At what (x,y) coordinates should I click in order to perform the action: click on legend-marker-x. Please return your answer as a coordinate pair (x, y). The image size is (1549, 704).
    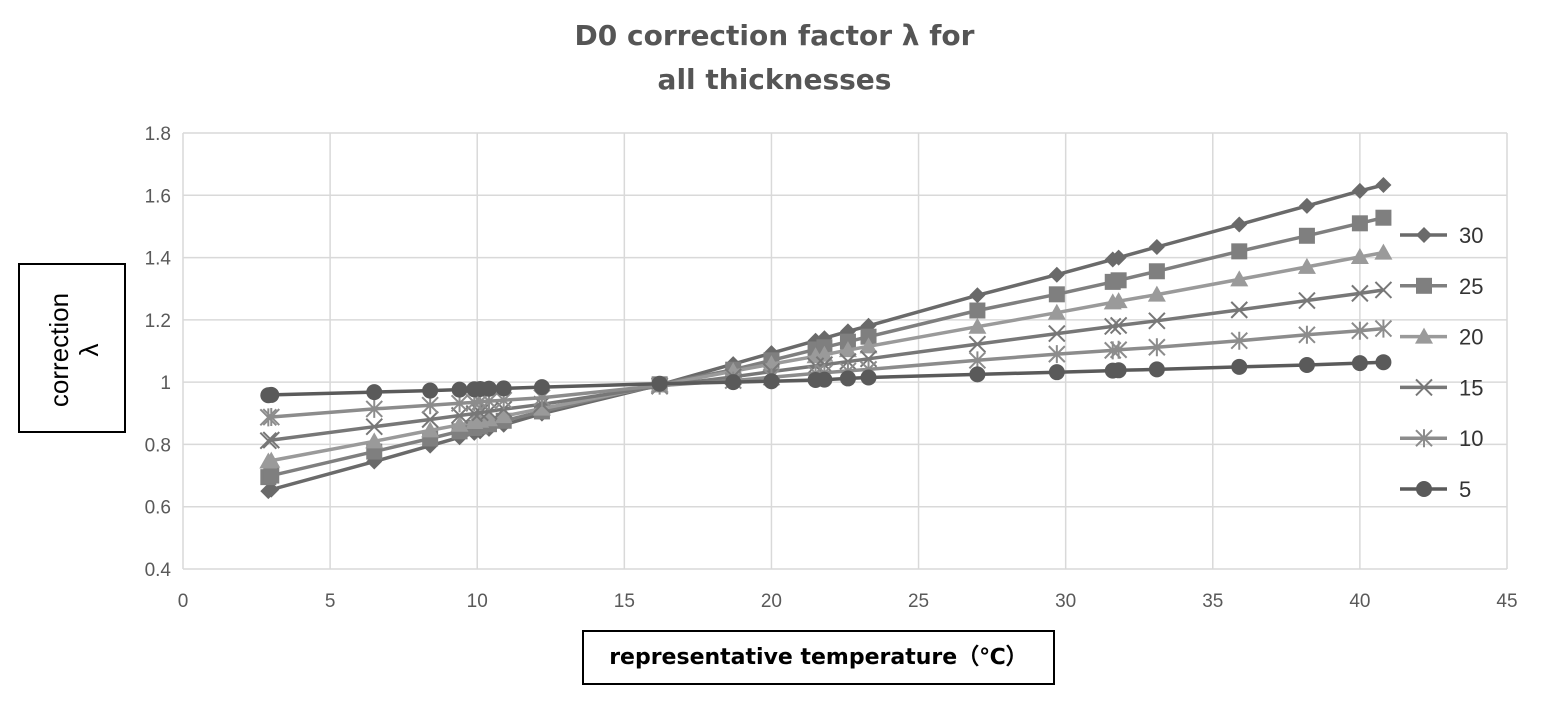
    Looking at the image, I should click on (1424, 387).